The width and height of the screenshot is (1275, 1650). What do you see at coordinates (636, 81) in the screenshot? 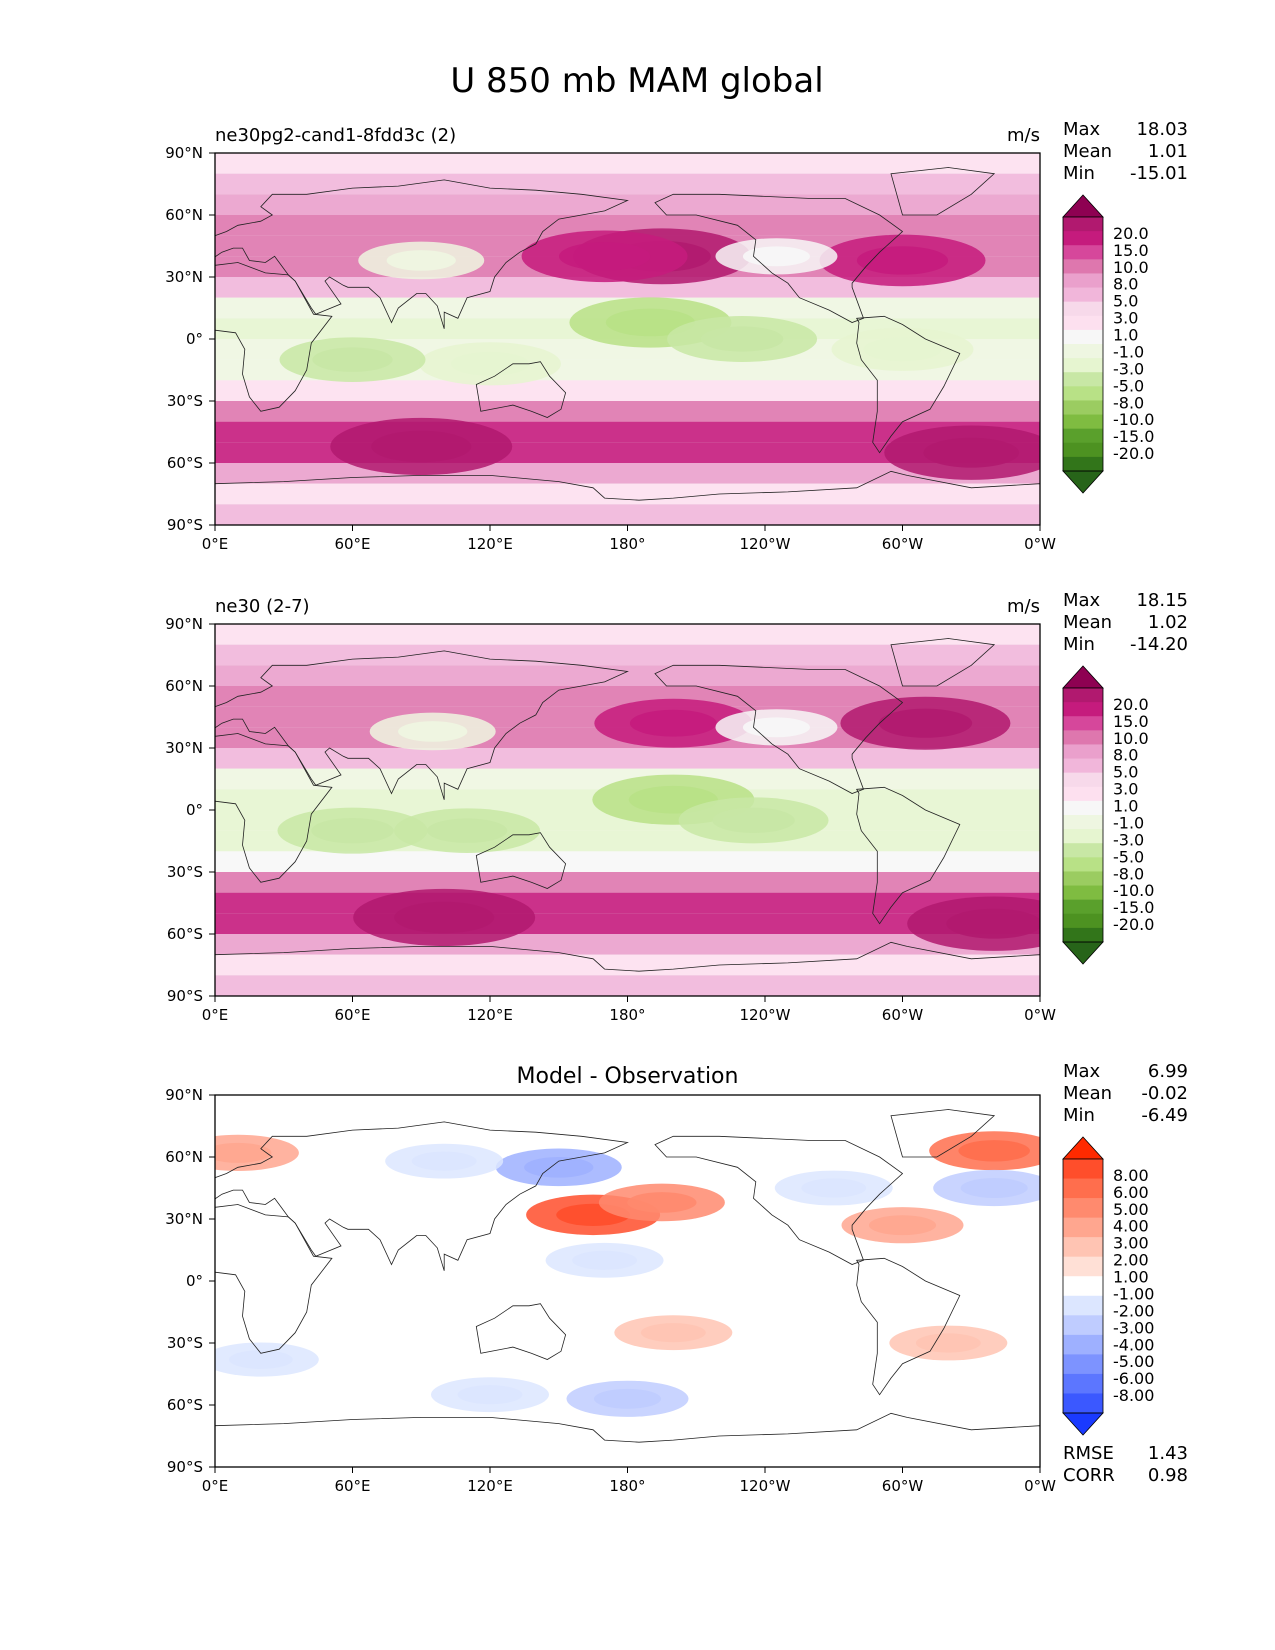
I see `figure-title: U 850 mb MAM global` at bounding box center [636, 81].